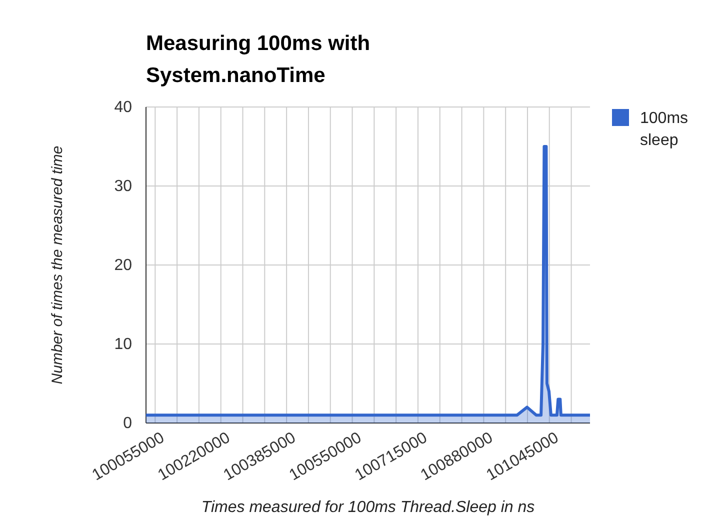  Describe the element at coordinates (368, 507) in the screenshot. I see `x-axis-title: Times measured for 100ms Thread.Sleep in ns` at that location.